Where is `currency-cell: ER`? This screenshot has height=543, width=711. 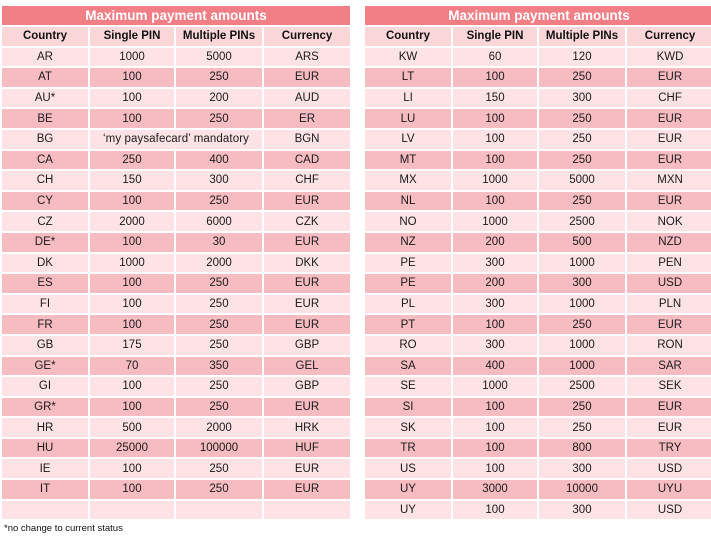
currency-cell: ER is located at coordinates (307, 118).